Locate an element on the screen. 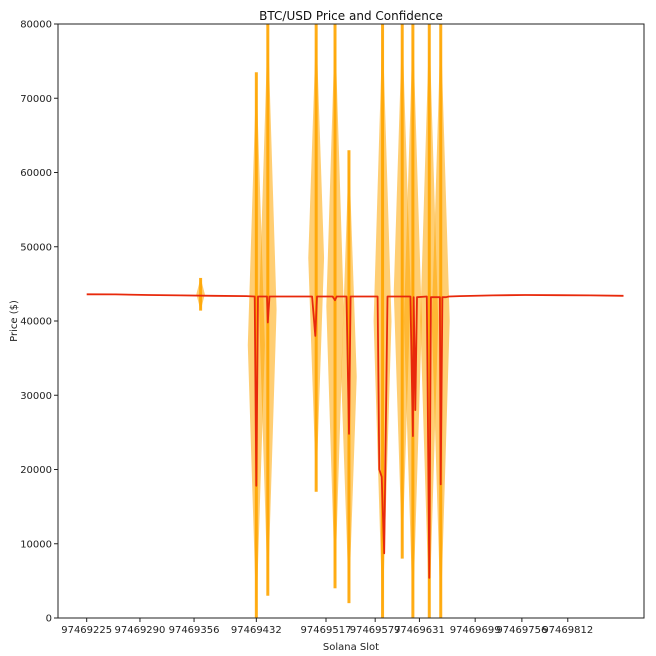 Image resolution: width=656 pixels, height=656 pixels. y-tick-label: 70000 is located at coordinates (36, 99).